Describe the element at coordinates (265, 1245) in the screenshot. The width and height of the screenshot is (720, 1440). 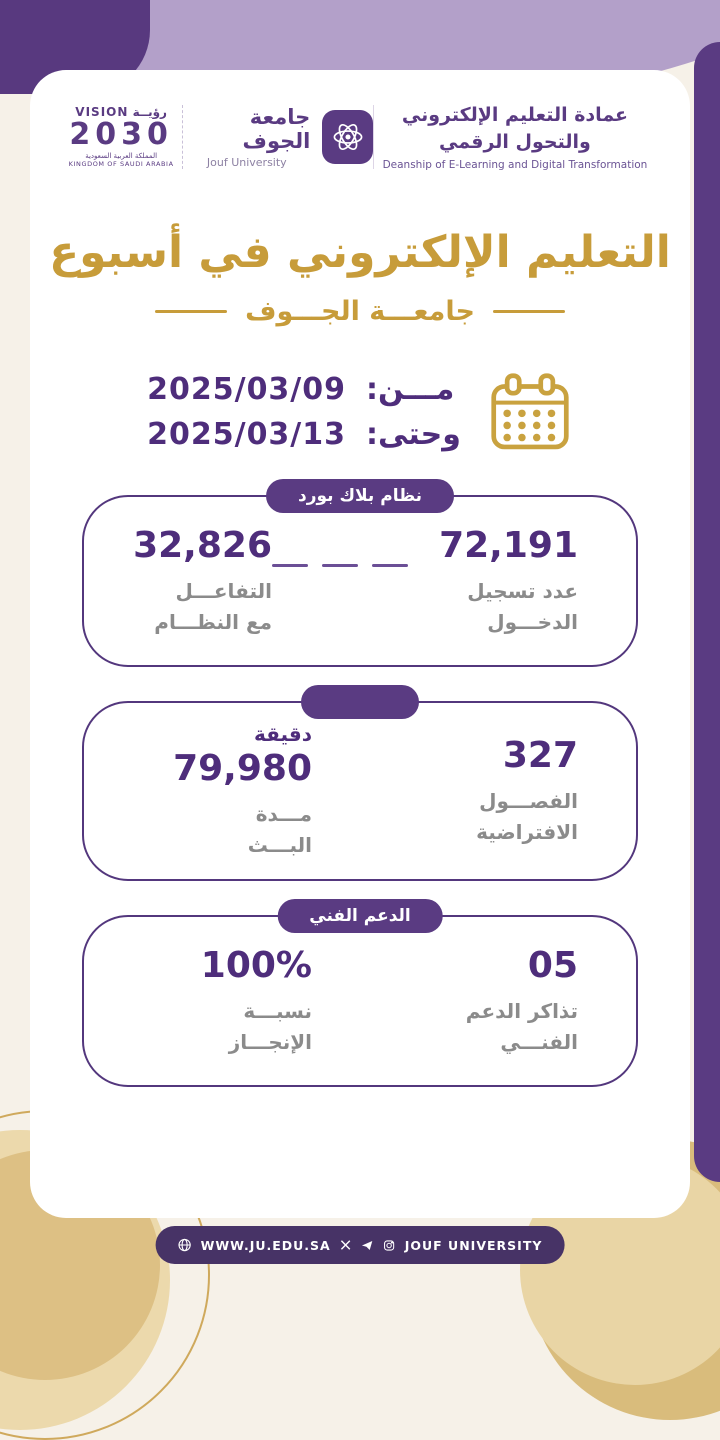
I see `website-url: WWW.JU.EDU.SA` at that location.